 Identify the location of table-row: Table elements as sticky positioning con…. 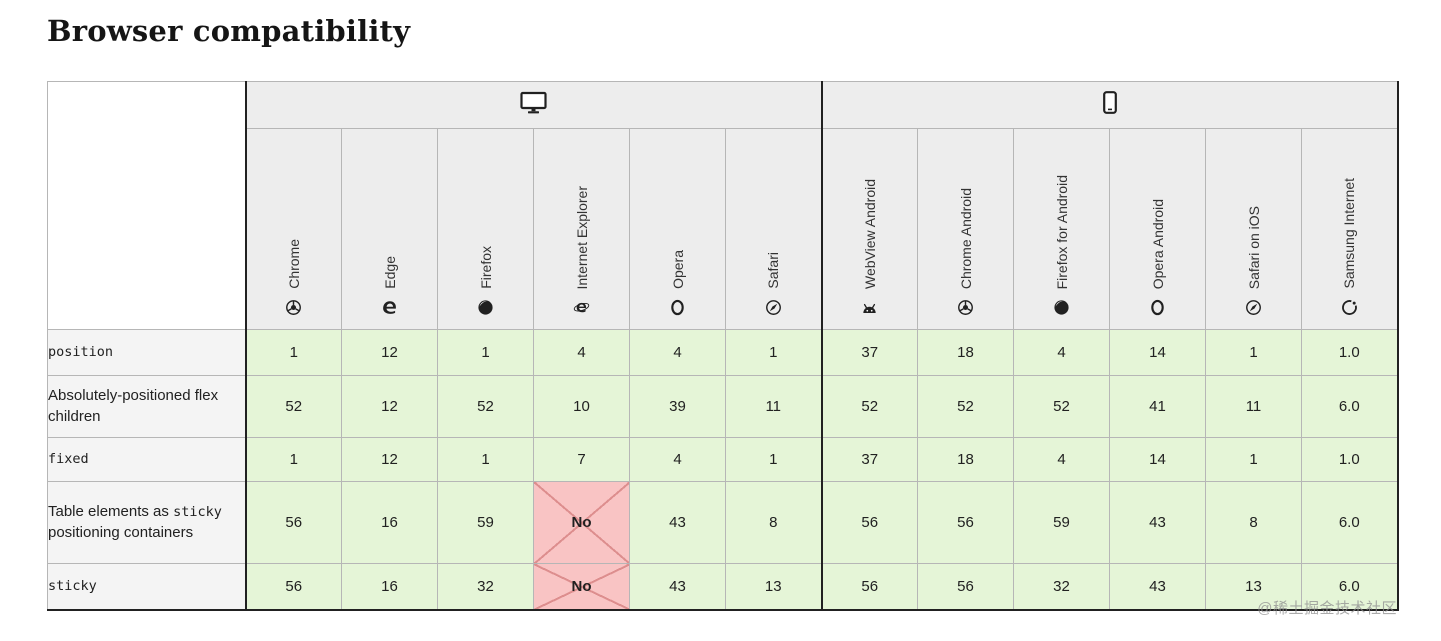
(723, 522).